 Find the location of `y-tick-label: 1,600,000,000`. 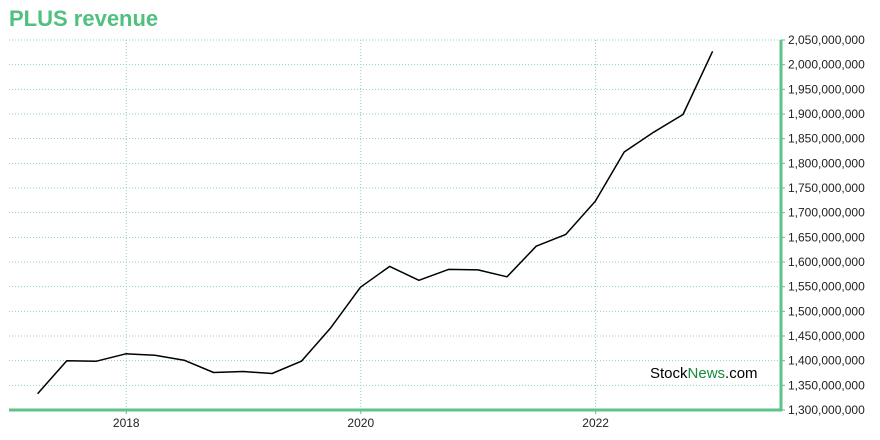

y-tick-label: 1,600,000,000 is located at coordinates (826, 262).